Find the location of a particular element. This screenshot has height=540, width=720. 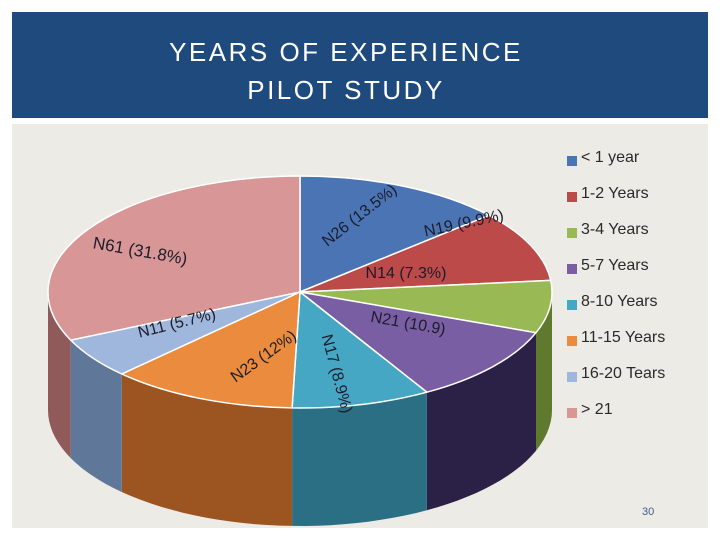

legend-label: 1-2 Years is located at coordinates (615, 193).